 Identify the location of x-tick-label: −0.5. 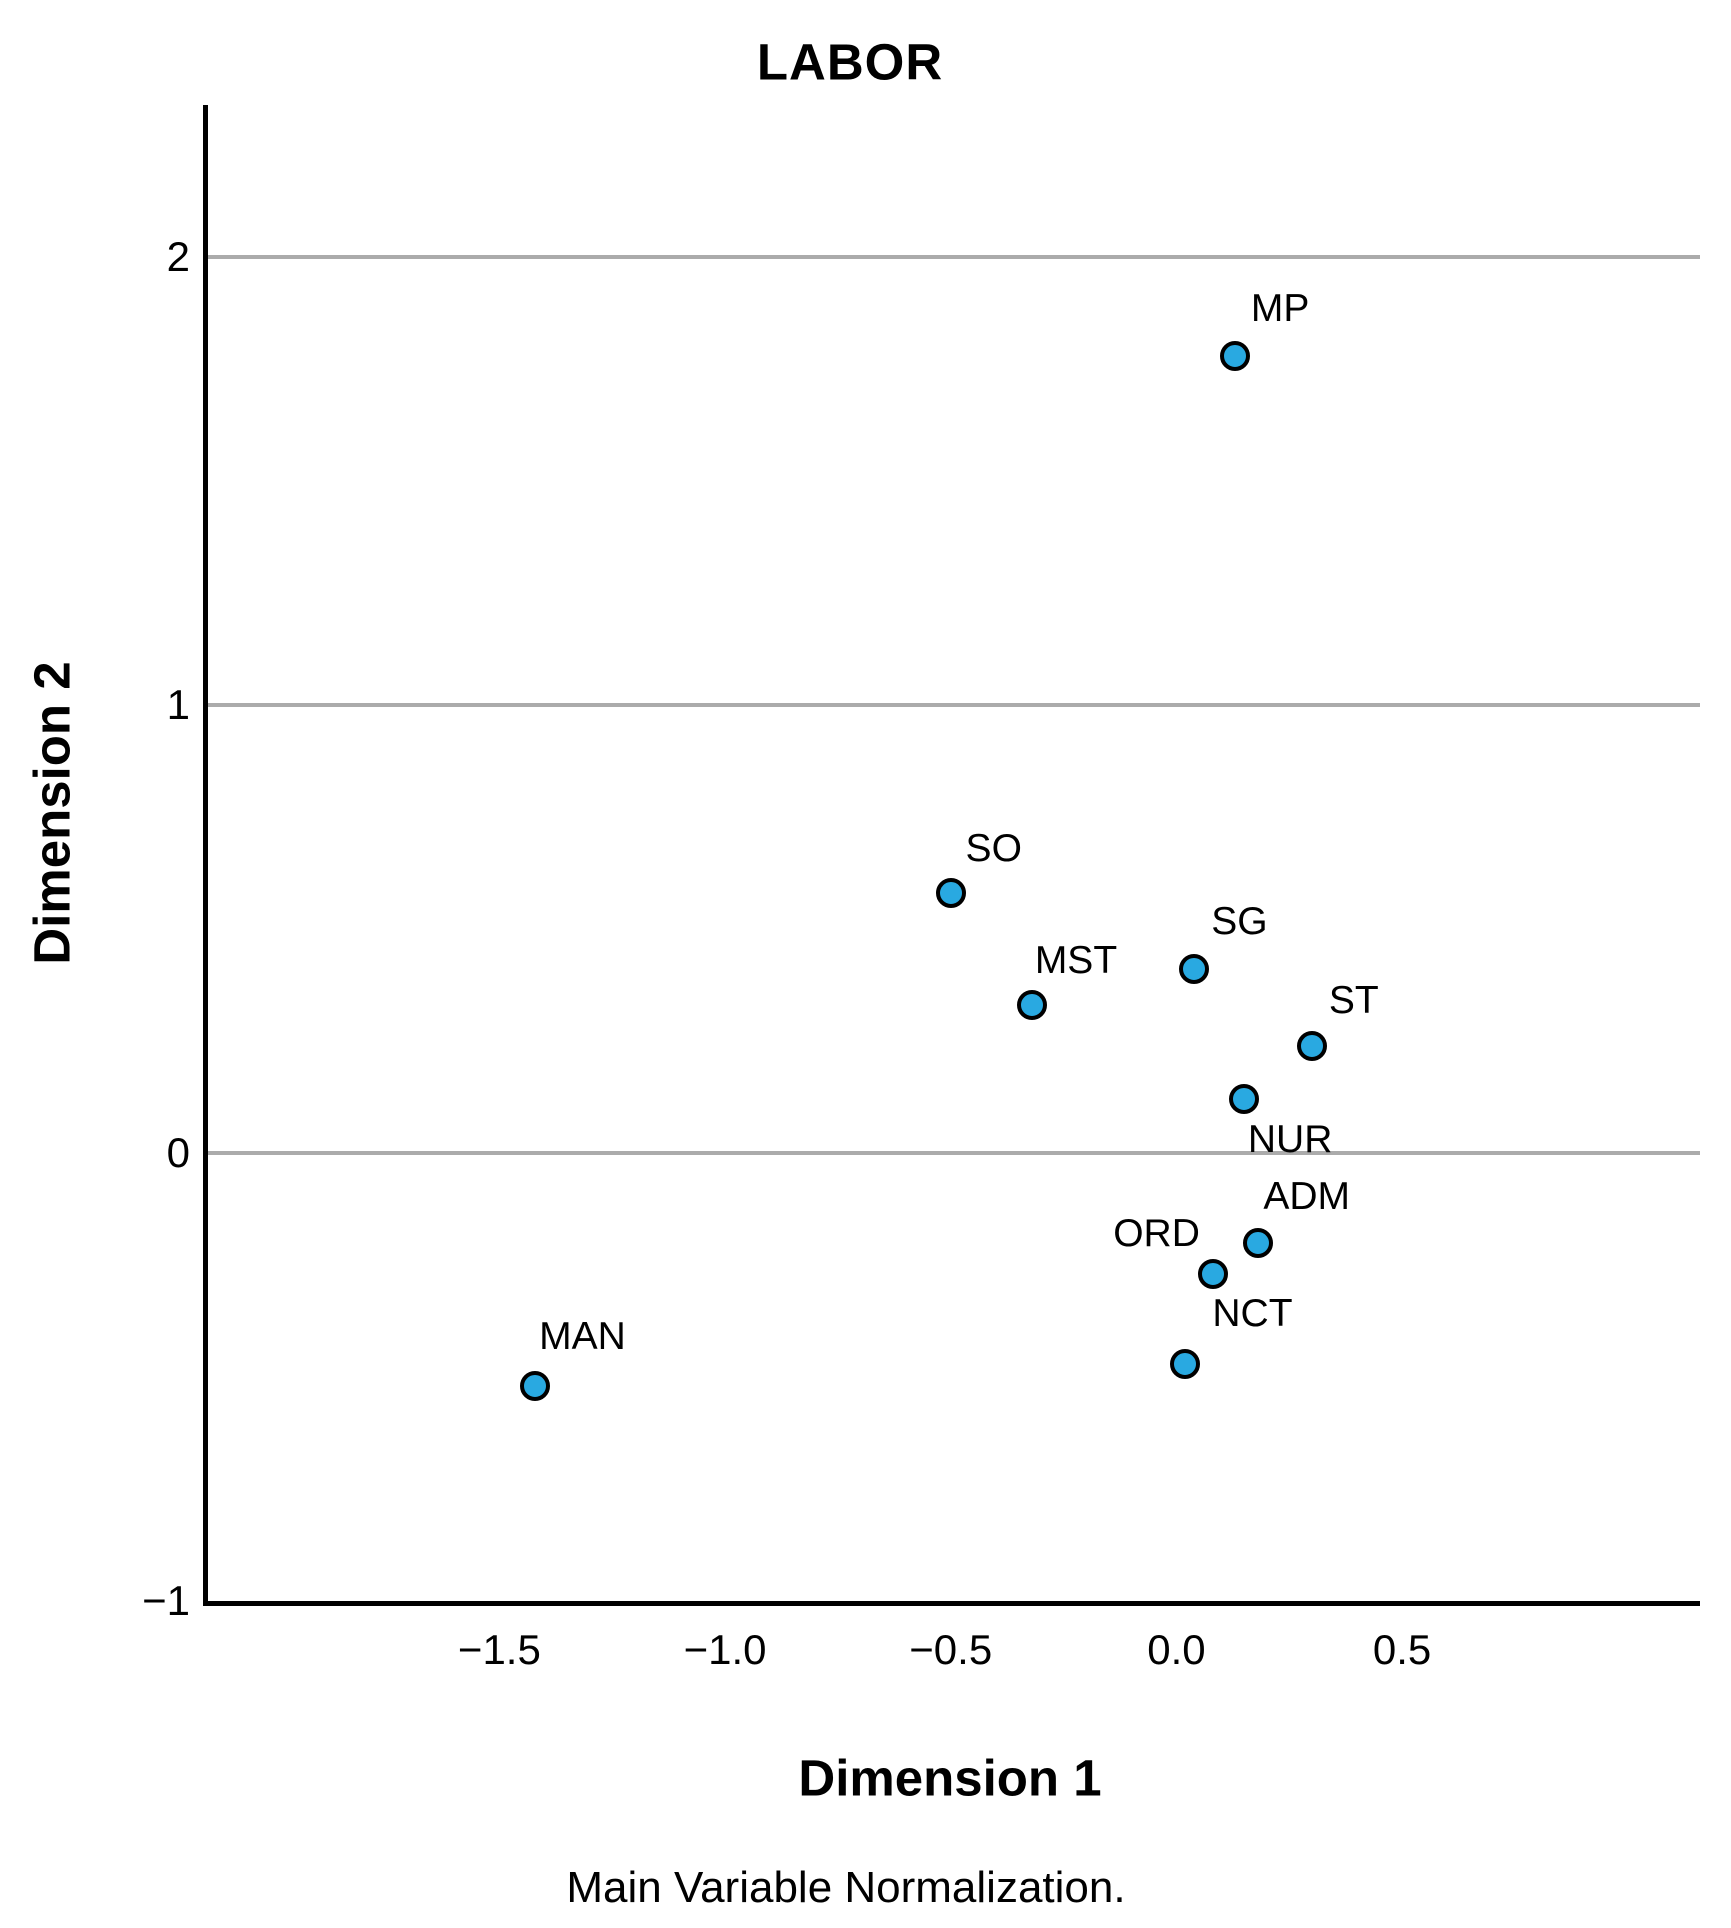
(951, 1649).